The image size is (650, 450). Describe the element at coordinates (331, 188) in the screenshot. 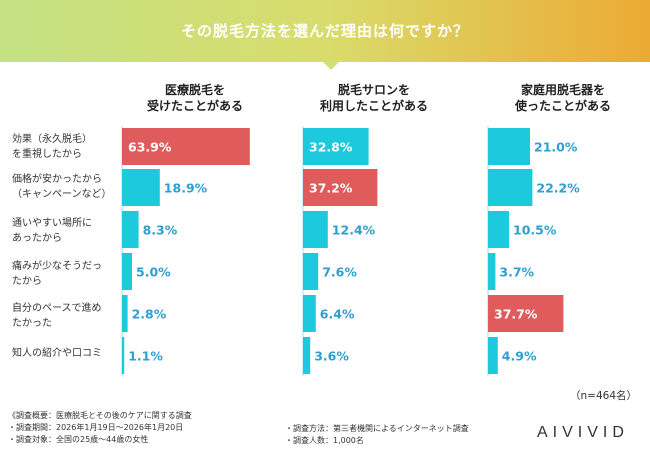

I see `data-label: 37.2%` at that location.